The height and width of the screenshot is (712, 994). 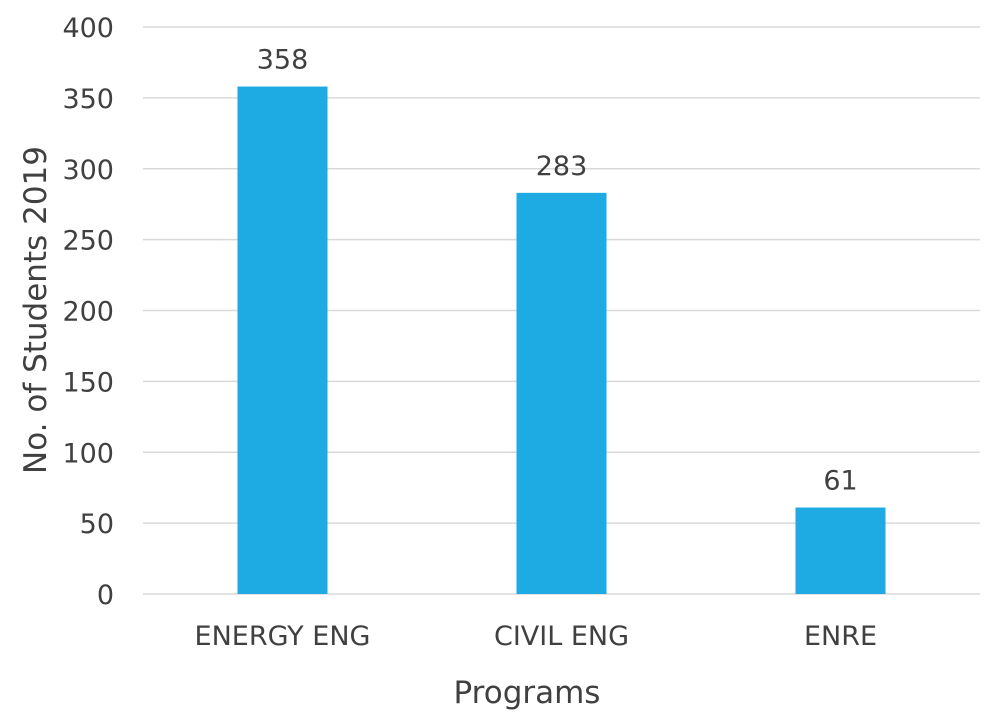 What do you see at coordinates (283, 636) in the screenshot?
I see `x-tick-label: ENERGY ENG` at bounding box center [283, 636].